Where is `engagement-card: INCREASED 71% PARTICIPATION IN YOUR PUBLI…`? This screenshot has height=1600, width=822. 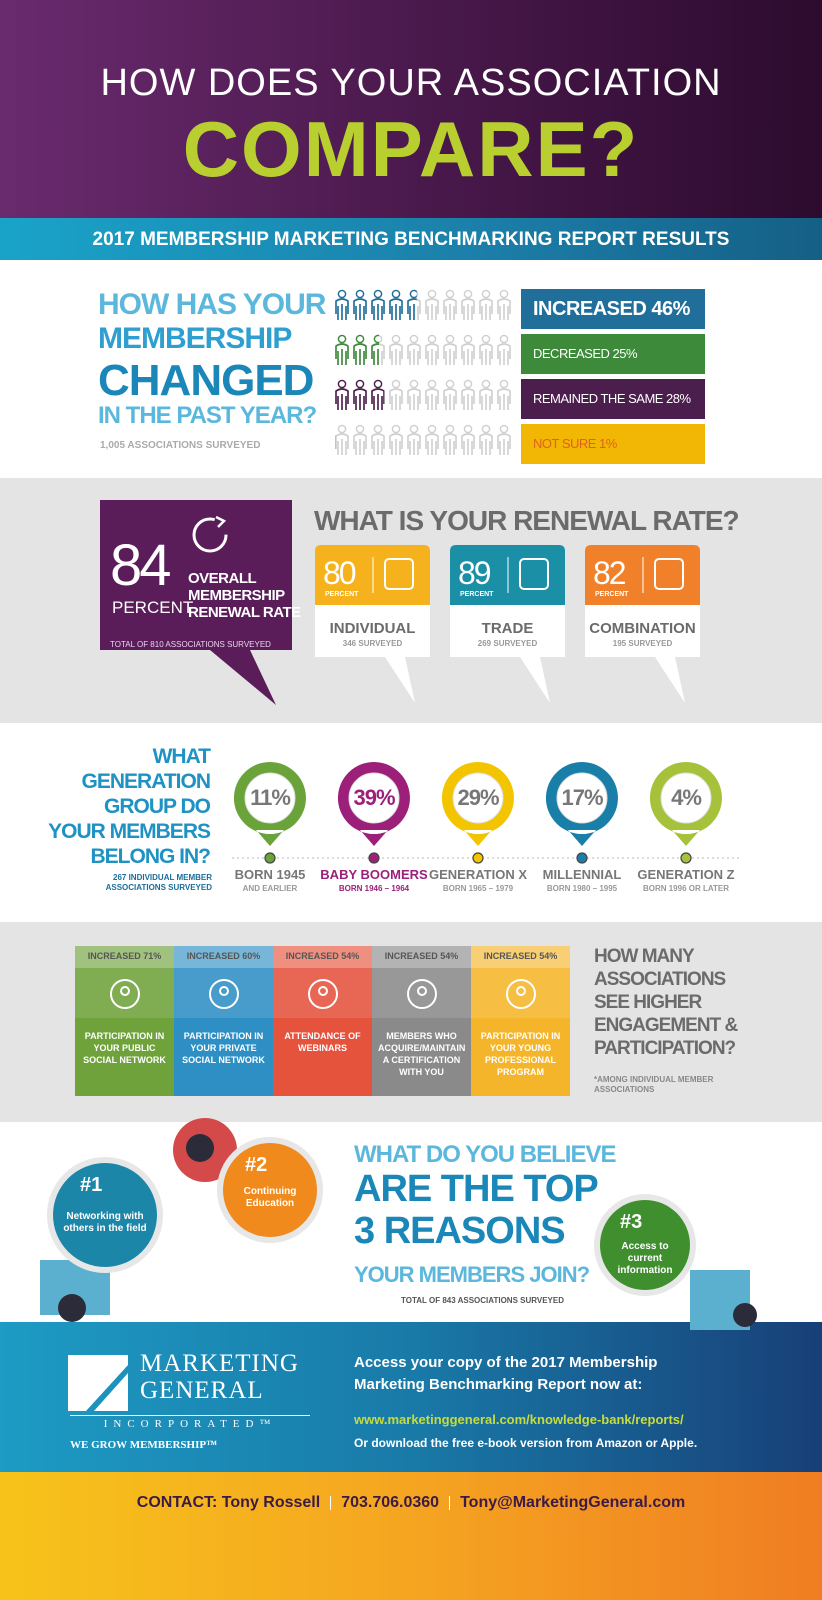
engagement-card: INCREASED 71% PARTICIPATION IN YOUR PUBLI… is located at coordinates (124, 1021).